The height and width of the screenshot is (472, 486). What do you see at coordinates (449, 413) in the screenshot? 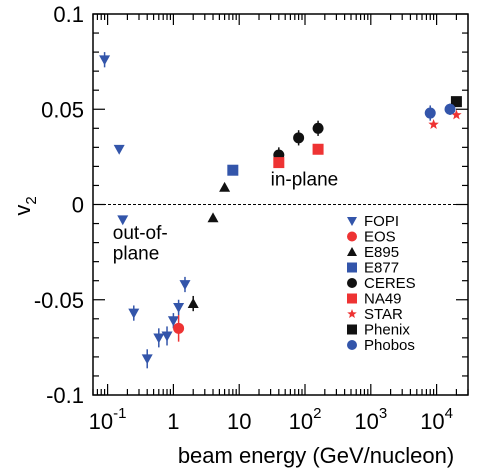
I see `x-tick-label-exp: 4` at bounding box center [449, 413].